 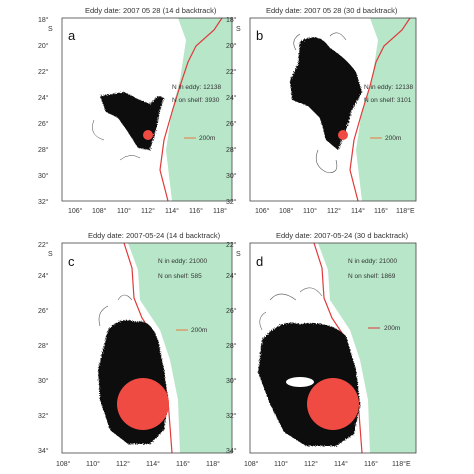 What do you see at coordinates (220, 211) in the screenshot?
I see `panel-a-lon-tick: 118°` at bounding box center [220, 211].